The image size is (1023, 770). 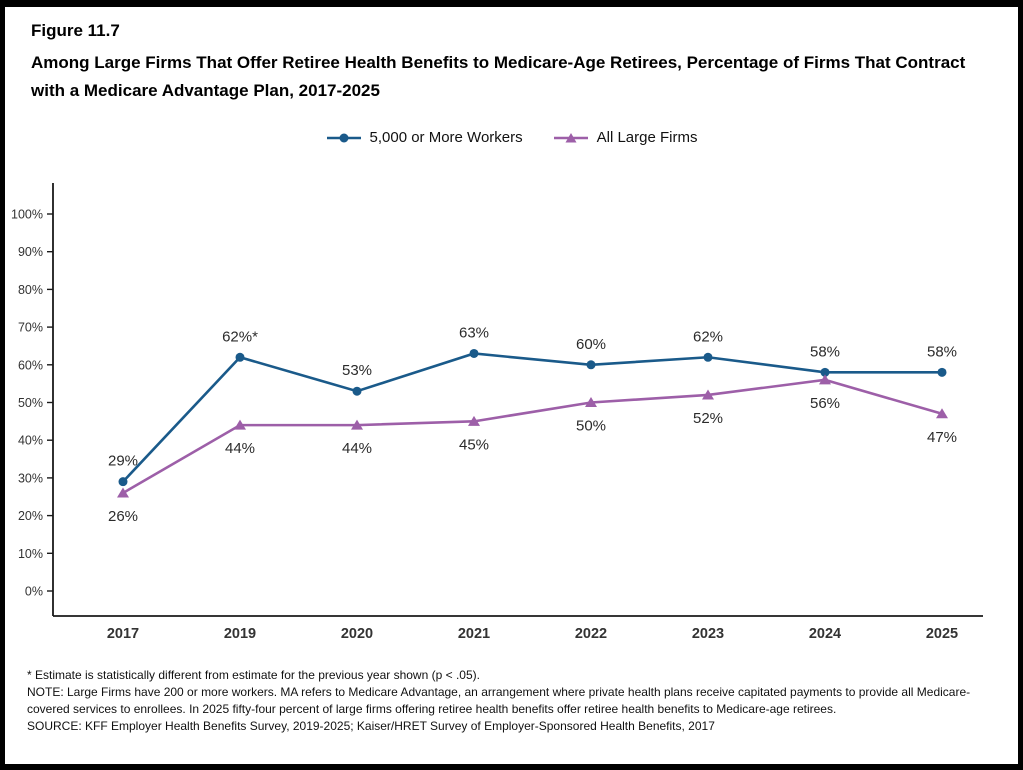 What do you see at coordinates (240, 336) in the screenshot?
I see `data-point-label: 62%*` at bounding box center [240, 336].